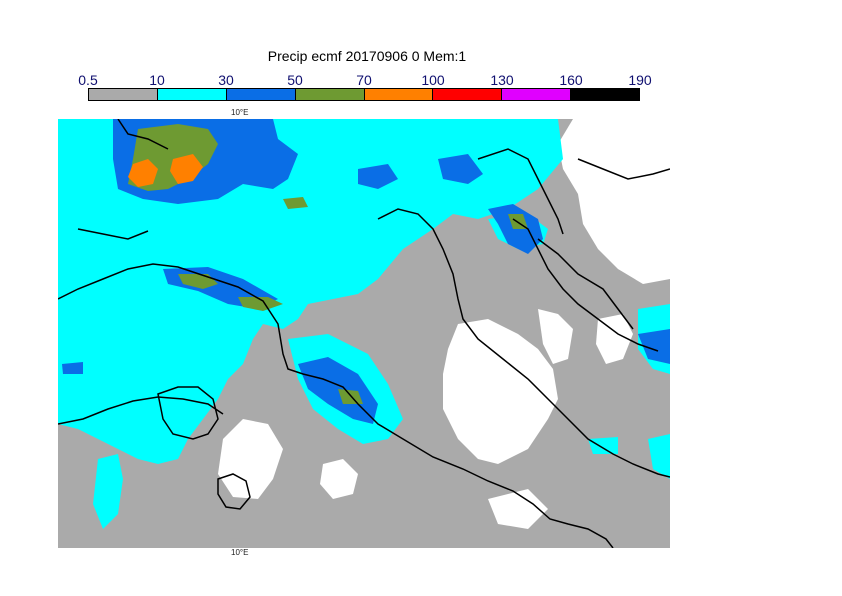 The height and width of the screenshot is (596, 842). I want to click on legend-label: 130, so click(502, 80).